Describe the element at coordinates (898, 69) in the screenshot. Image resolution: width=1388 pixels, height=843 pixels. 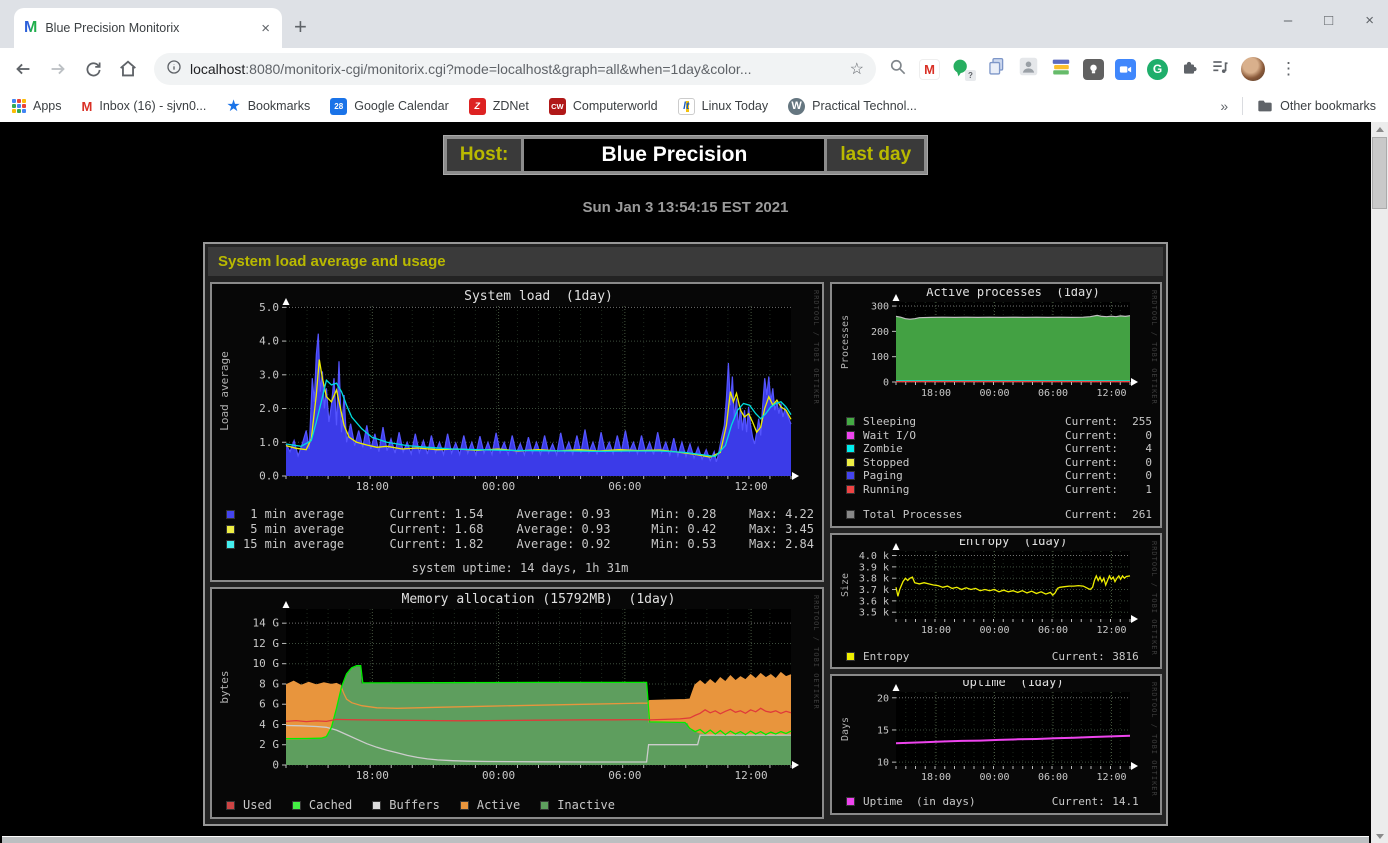
I see `search-icon` at that location.